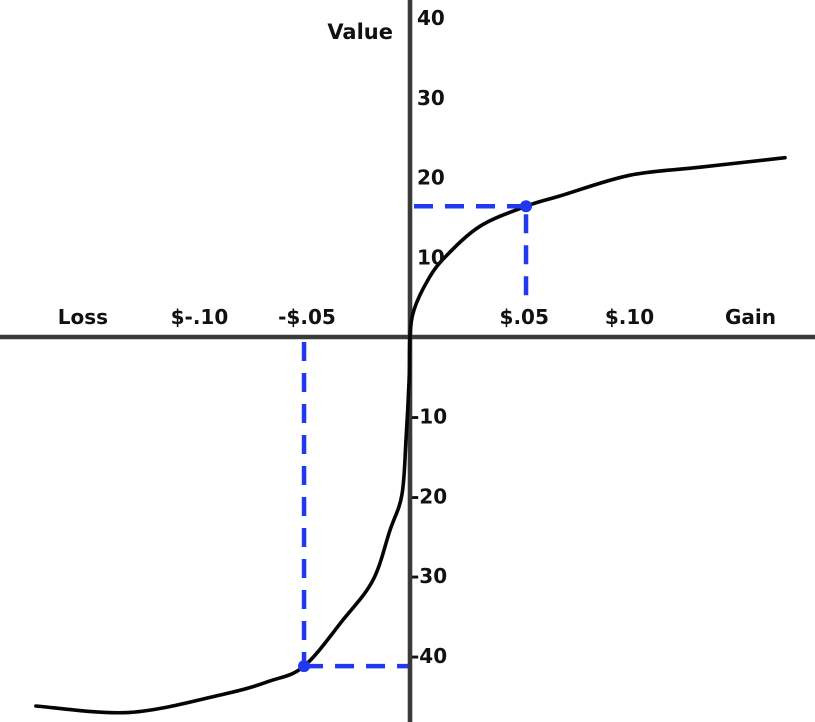 Image resolution: width=815 pixels, height=722 pixels. Describe the element at coordinates (429, 576) in the screenshot. I see `y-tick-label: -30` at that location.